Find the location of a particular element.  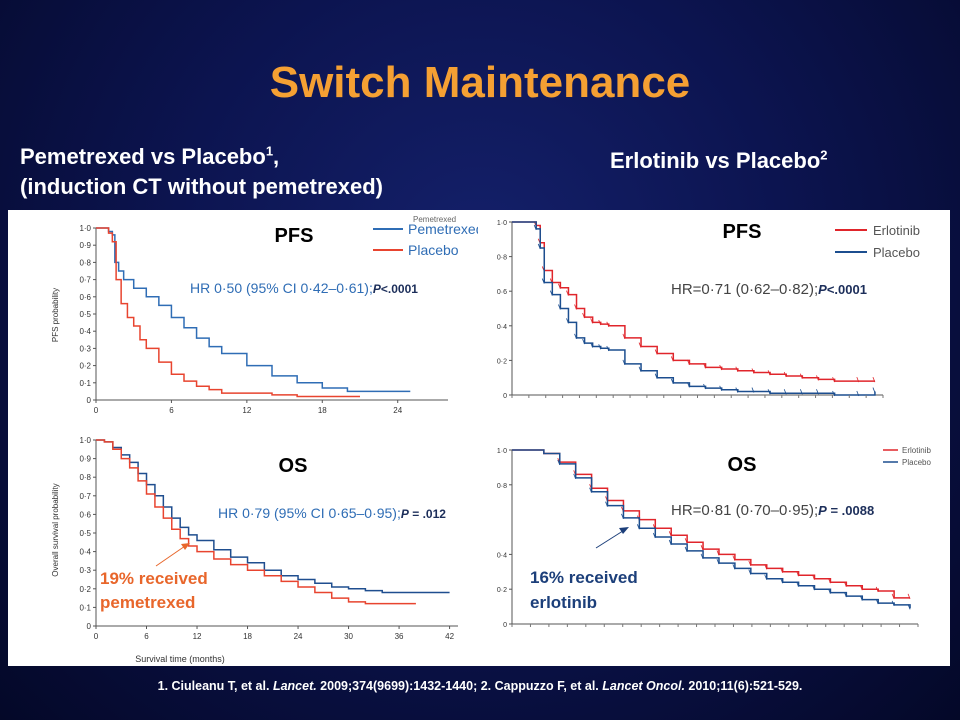

os-label: OS is located at coordinates (742, 465).